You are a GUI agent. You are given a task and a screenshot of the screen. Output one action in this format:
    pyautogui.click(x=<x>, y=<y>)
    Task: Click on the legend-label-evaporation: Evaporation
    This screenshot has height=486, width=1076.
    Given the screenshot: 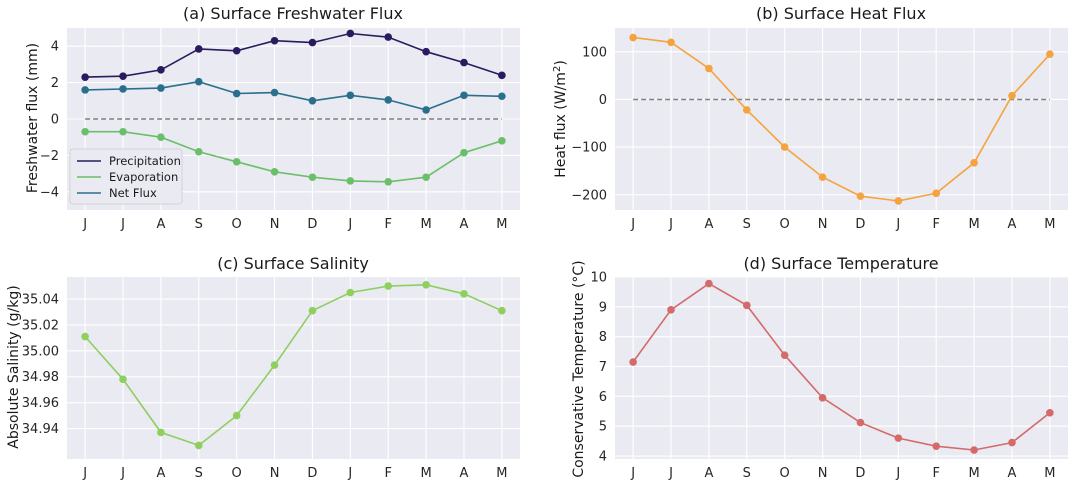 What is the action you would take?
    pyautogui.click(x=143, y=177)
    